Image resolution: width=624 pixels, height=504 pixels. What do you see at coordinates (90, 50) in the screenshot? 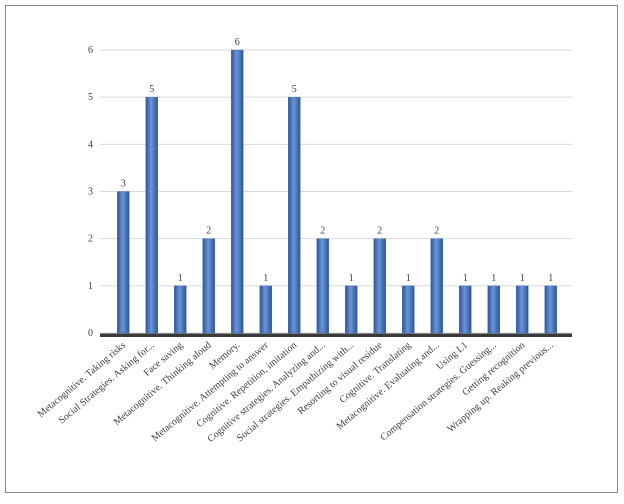
I see `y-tick-label: 6` at bounding box center [90, 50].